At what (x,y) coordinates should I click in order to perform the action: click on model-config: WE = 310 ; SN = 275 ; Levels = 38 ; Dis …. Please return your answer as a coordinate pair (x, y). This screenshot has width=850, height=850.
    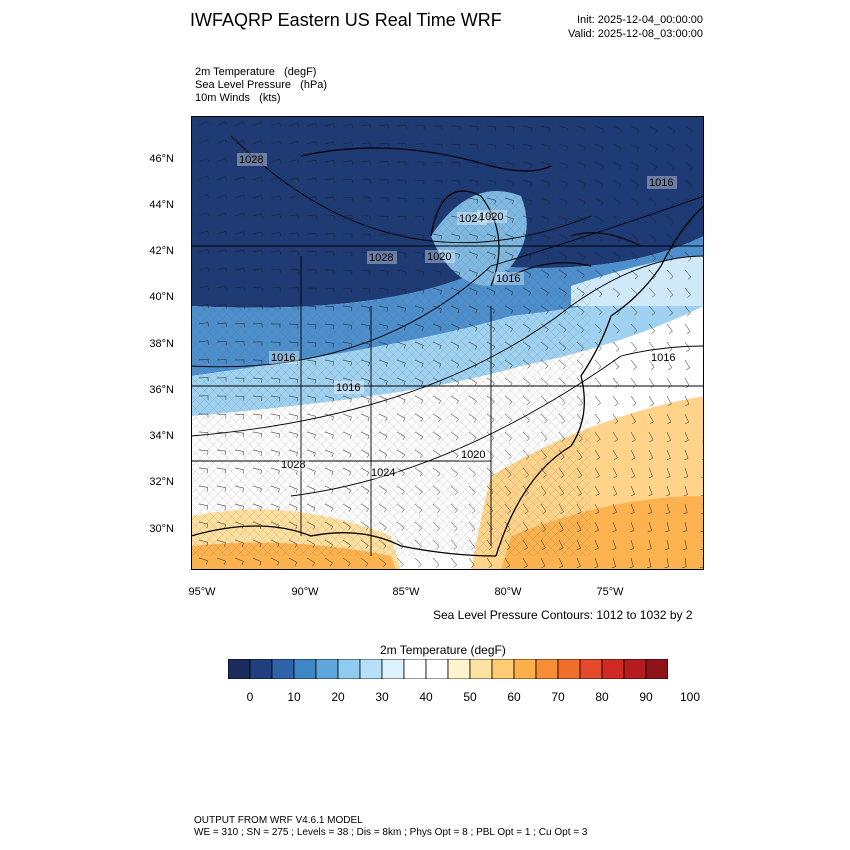
    Looking at the image, I should click on (391, 832).